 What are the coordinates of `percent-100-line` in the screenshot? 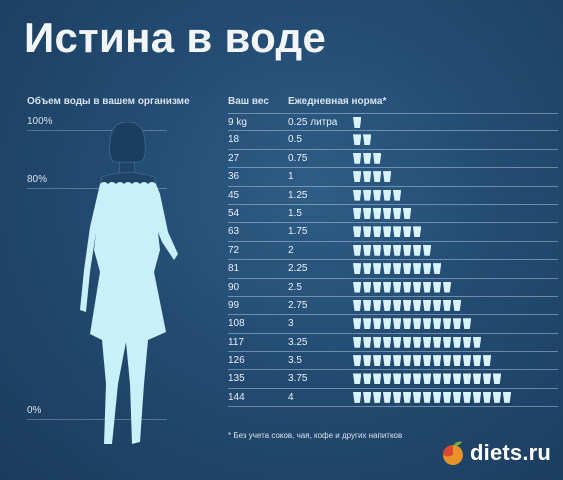 It's located at (97, 130).